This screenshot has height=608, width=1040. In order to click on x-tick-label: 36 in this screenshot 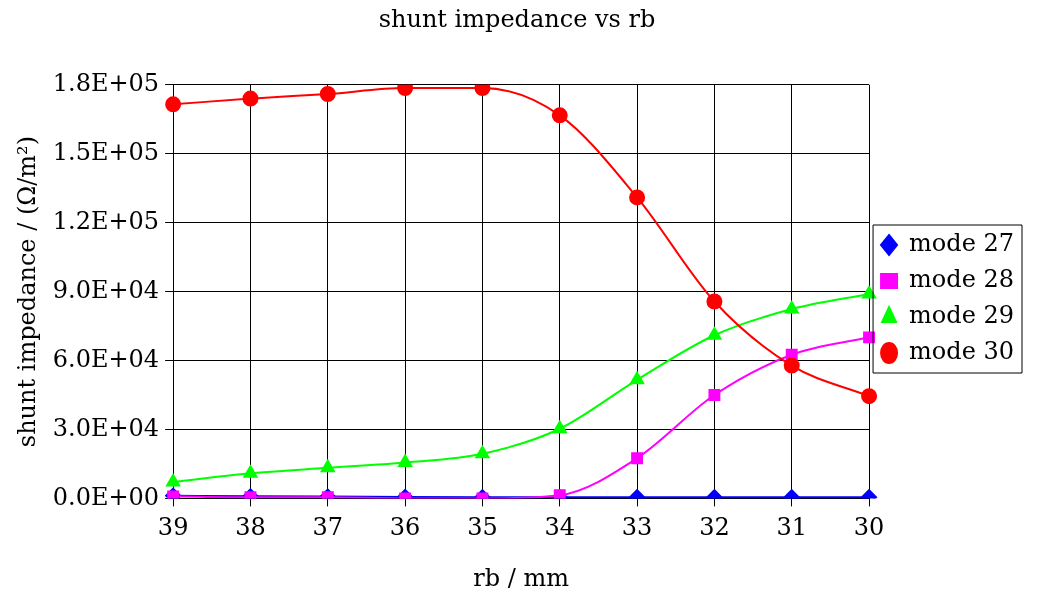, I will do `click(405, 527)`.